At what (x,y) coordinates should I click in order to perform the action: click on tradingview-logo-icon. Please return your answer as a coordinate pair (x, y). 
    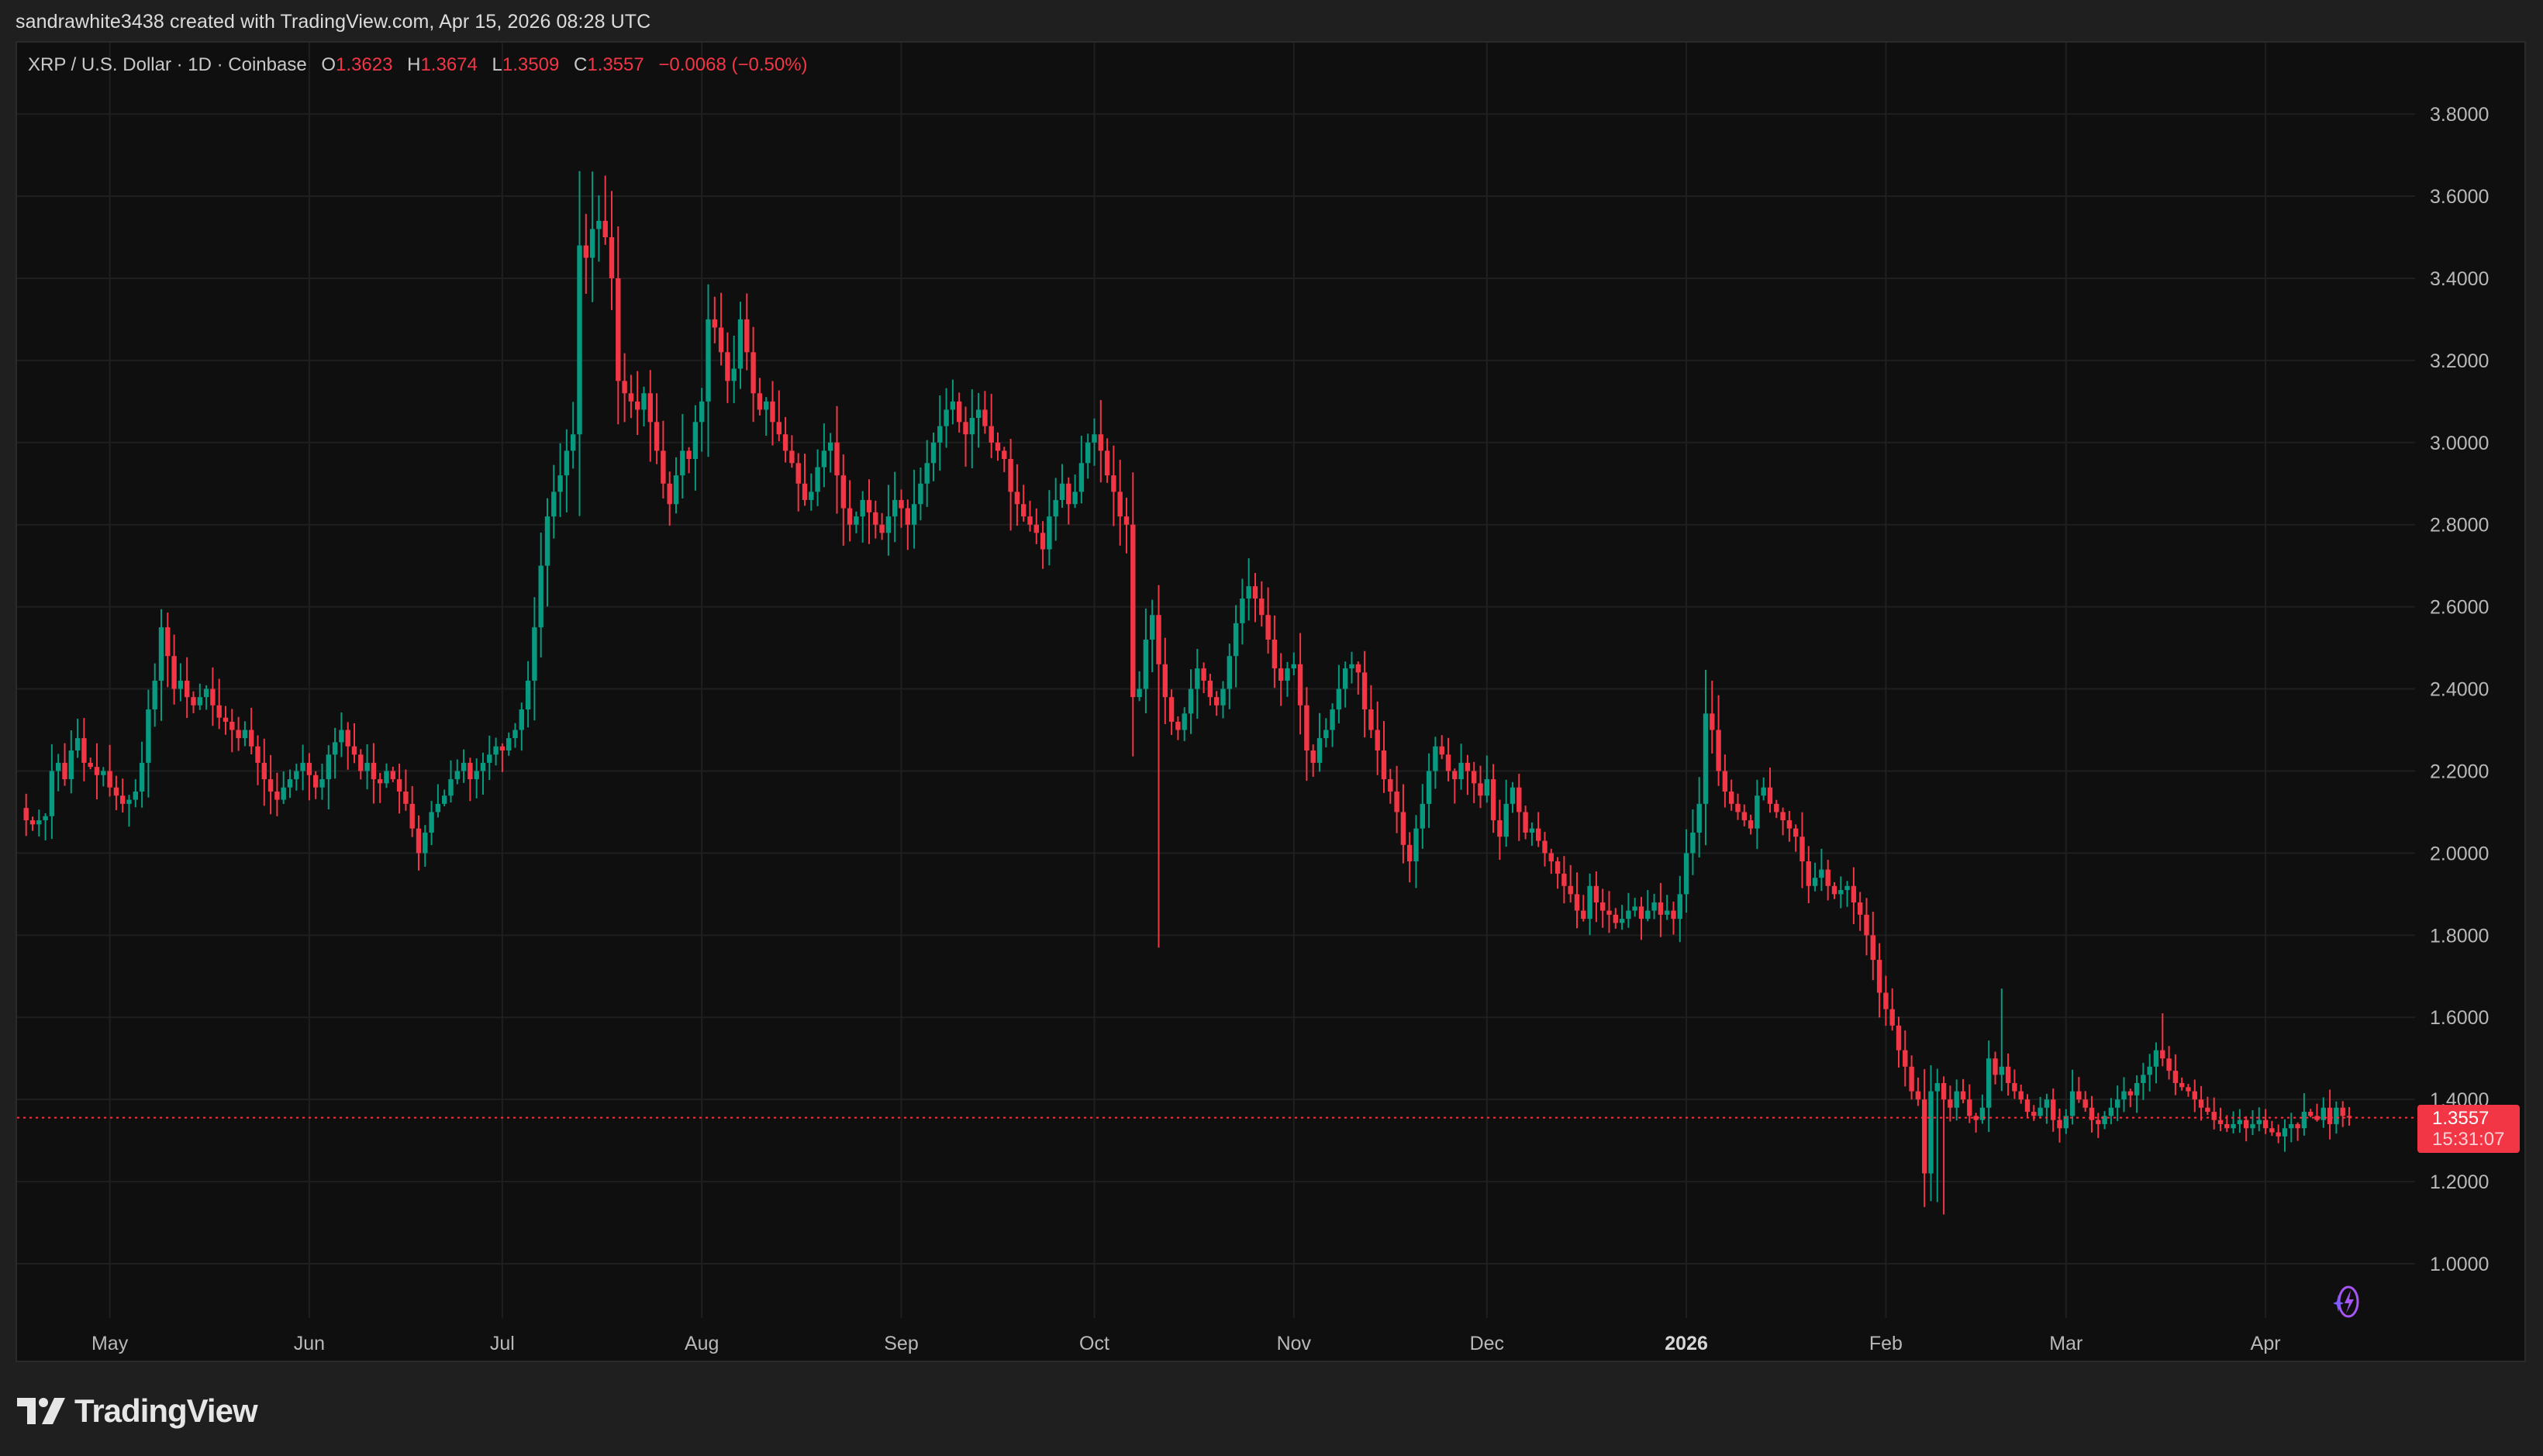
    Looking at the image, I should click on (41, 1411).